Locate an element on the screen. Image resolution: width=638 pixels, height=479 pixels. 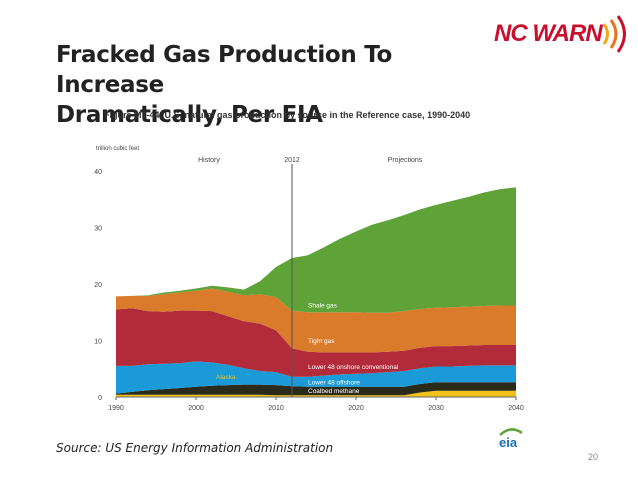
y-tick-label-0: 0 is located at coordinates (100, 398).